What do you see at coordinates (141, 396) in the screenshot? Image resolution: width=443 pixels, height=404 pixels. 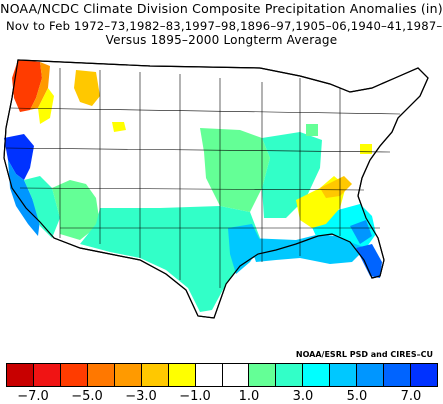 I see `scale-tick-label: −3.0` at bounding box center [141, 396].